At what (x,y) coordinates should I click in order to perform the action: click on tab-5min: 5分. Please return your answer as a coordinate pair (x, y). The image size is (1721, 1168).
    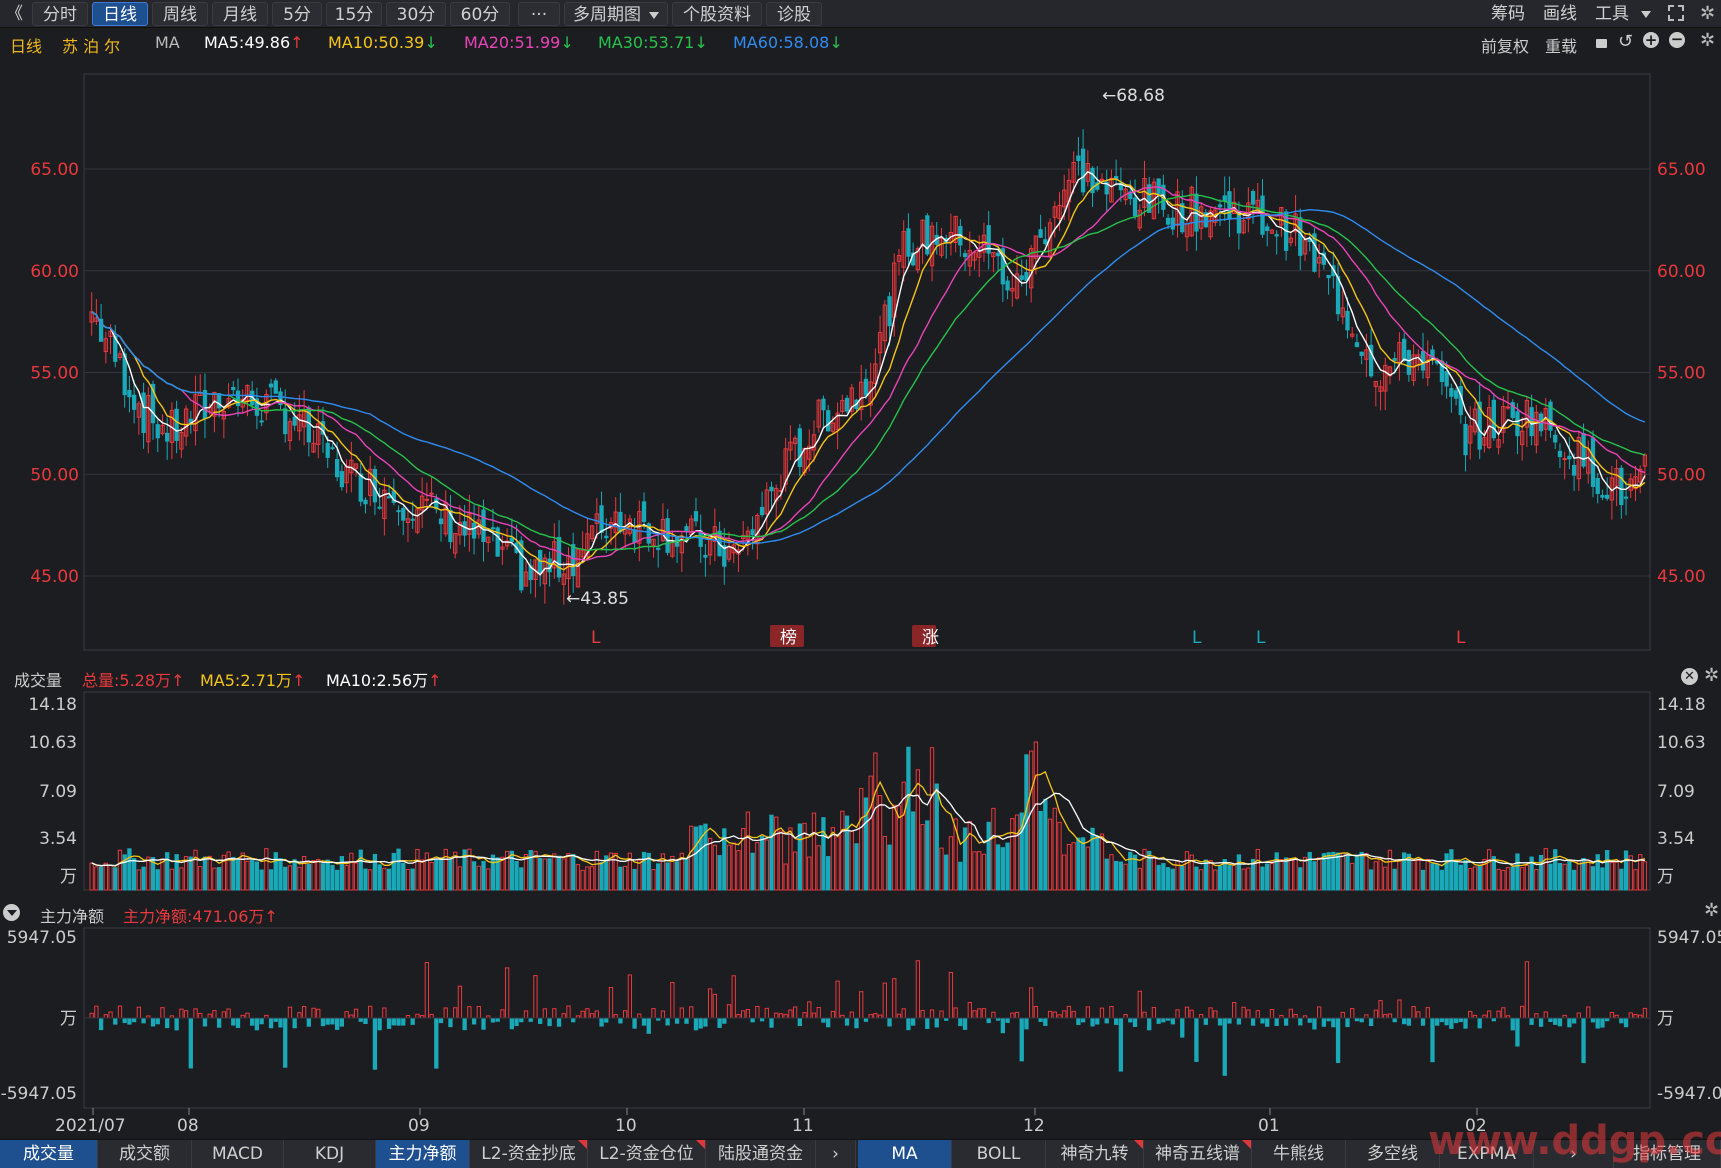
    Looking at the image, I should click on (297, 14).